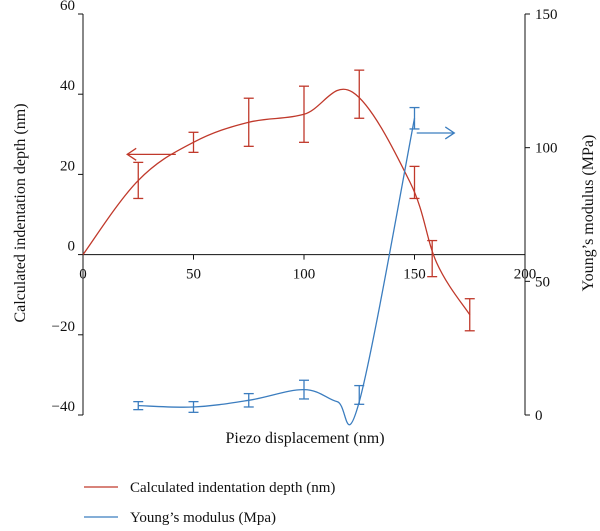  What do you see at coordinates (539, 416) in the screenshot?
I see `y-right-tick-label: 0` at bounding box center [539, 416].